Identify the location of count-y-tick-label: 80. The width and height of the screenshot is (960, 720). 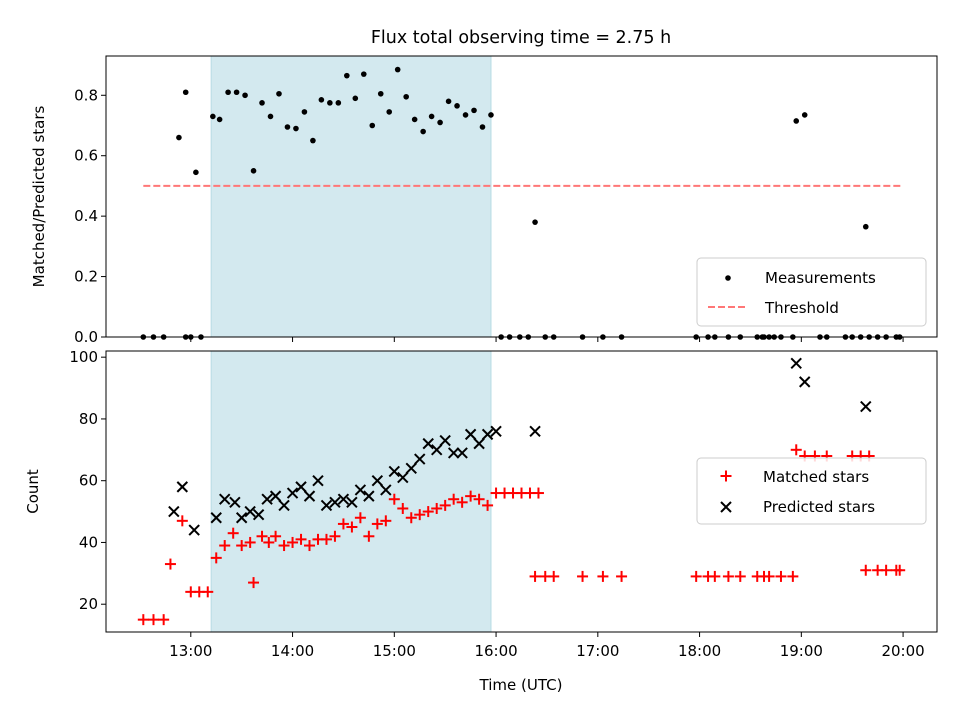
(88, 419).